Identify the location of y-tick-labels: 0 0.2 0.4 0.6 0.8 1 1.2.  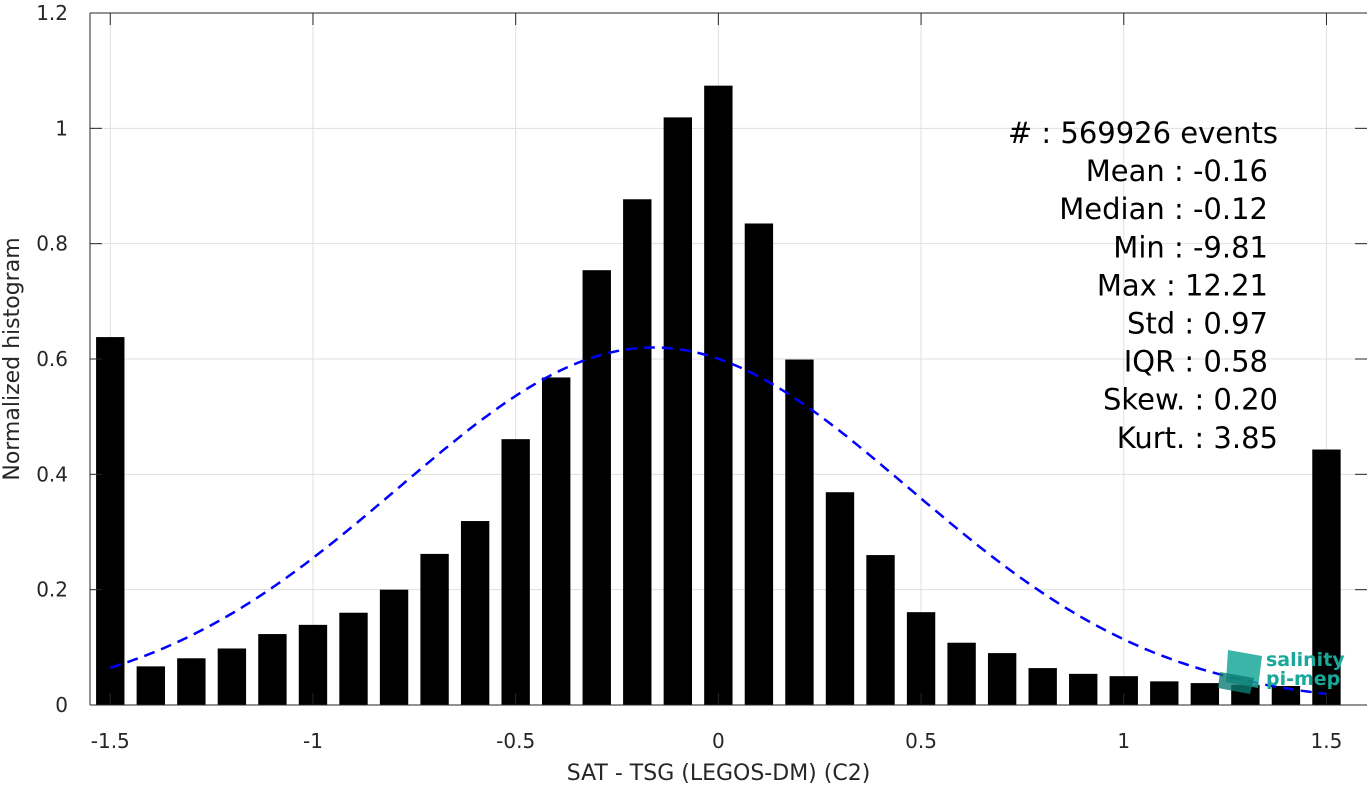
(52, 359).